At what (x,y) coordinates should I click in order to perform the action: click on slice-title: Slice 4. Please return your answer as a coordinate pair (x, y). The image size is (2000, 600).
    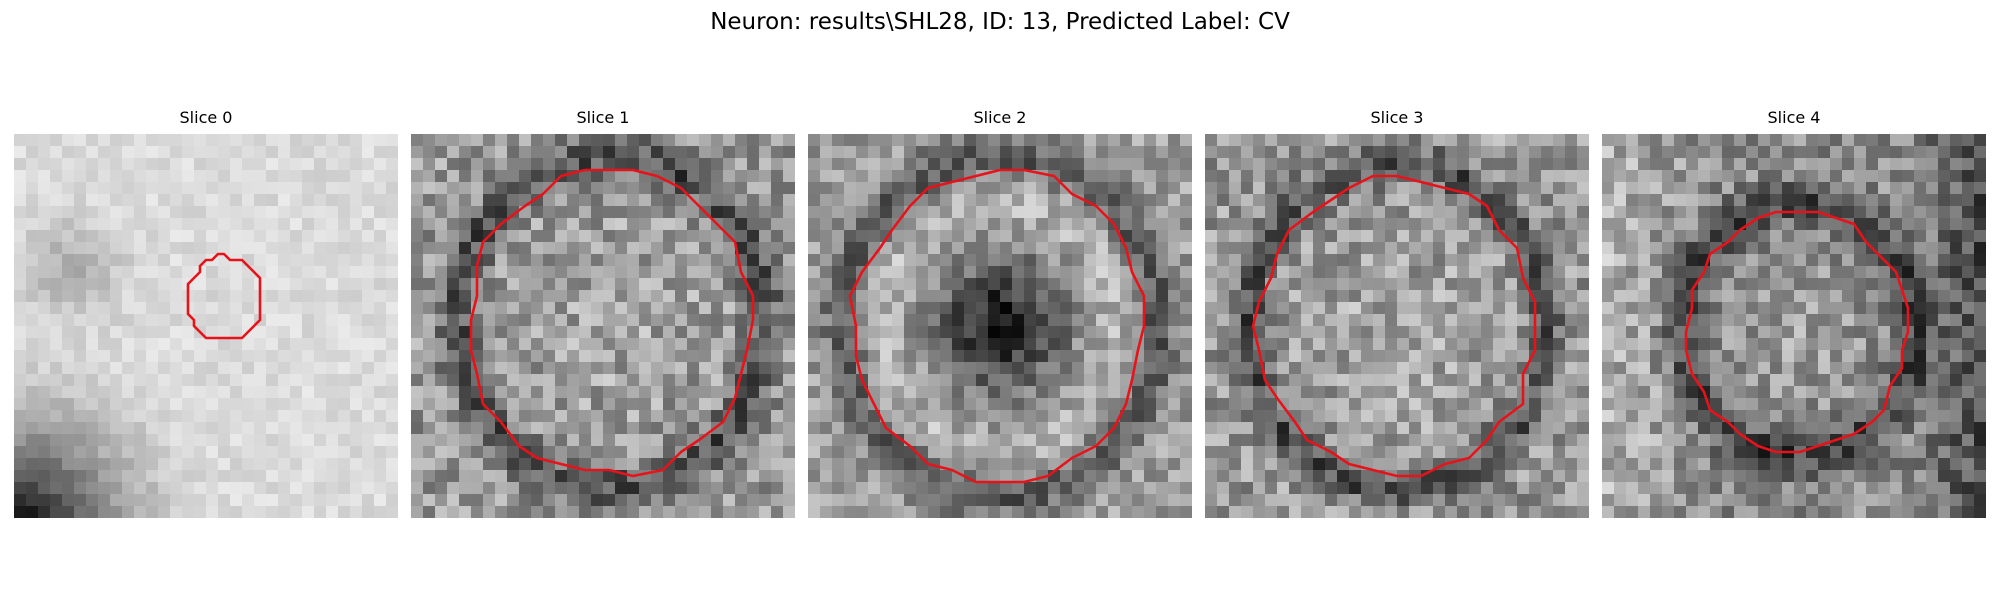
    Looking at the image, I should click on (1794, 117).